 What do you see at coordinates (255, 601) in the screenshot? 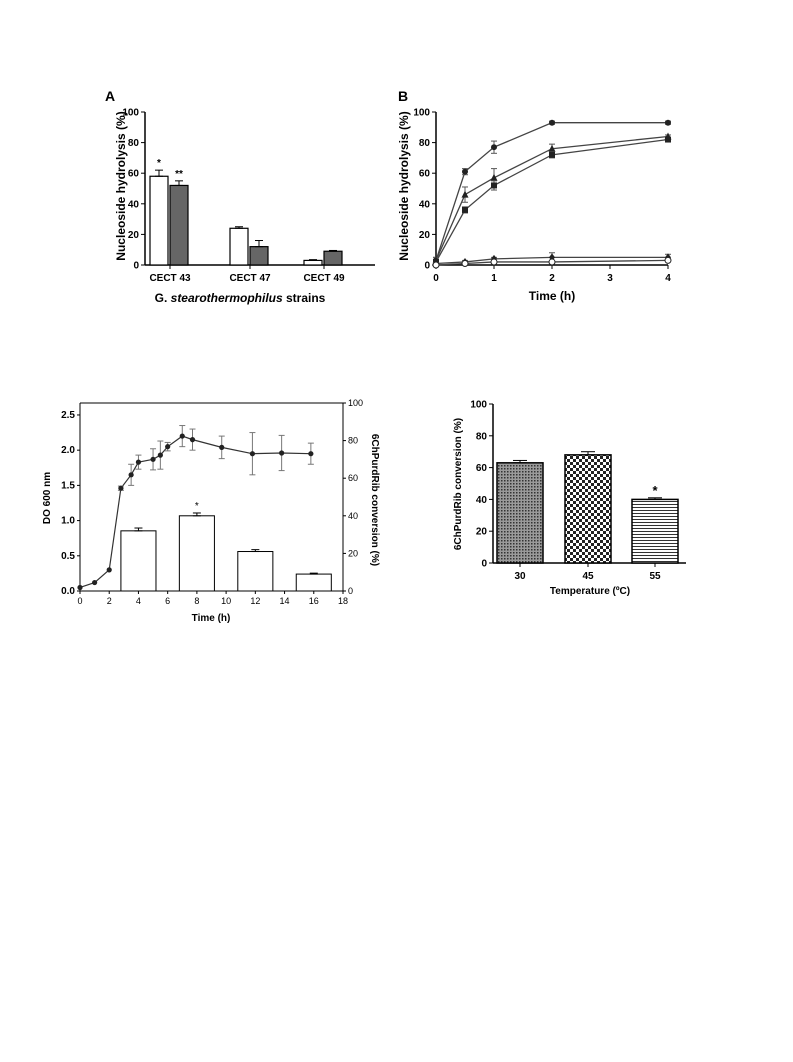
I see `chart-c-xtick-label-6: 12` at bounding box center [255, 601].